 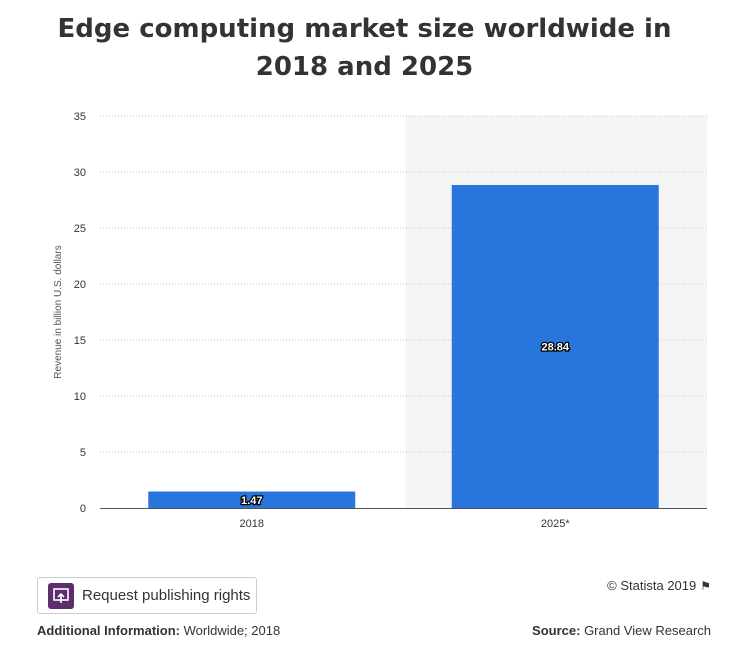 I want to click on y-tick-label: 0, so click(x=83, y=509).